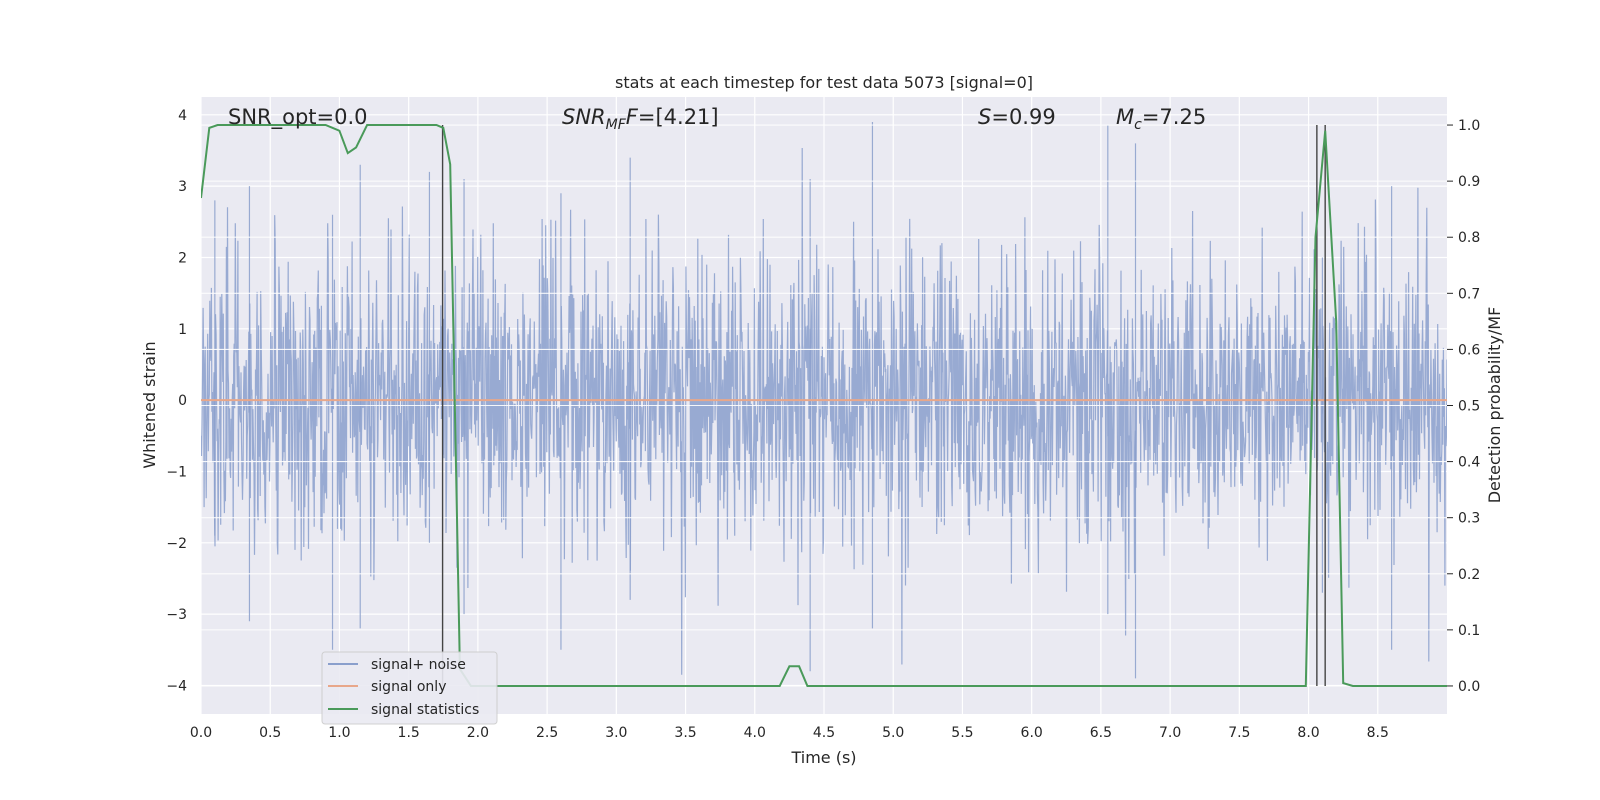 The image size is (1600, 800). Describe the element at coordinates (685, 733) in the screenshot. I see `x-tick-label: 3.5` at that location.